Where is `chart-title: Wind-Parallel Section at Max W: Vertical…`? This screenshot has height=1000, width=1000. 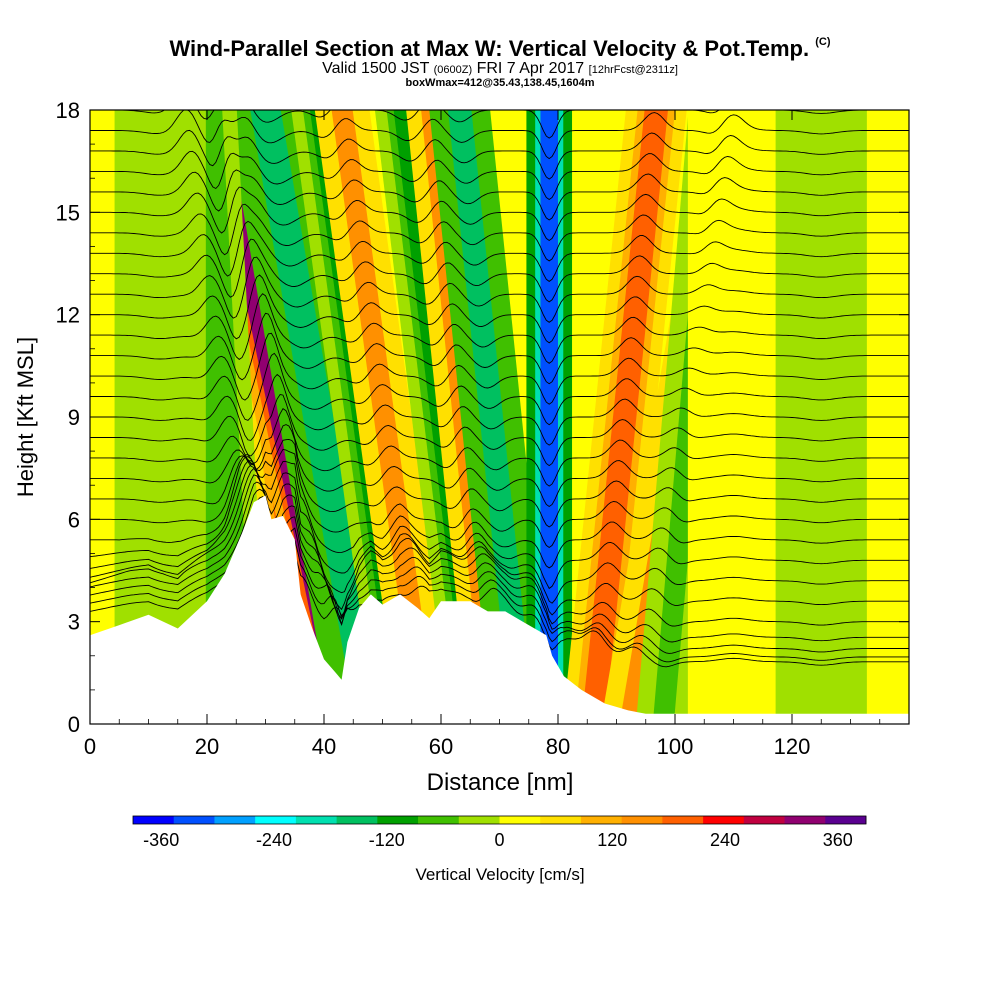
chart-title: Wind-Parallel Section at Max W: Vertical… is located at coordinates (500, 49).